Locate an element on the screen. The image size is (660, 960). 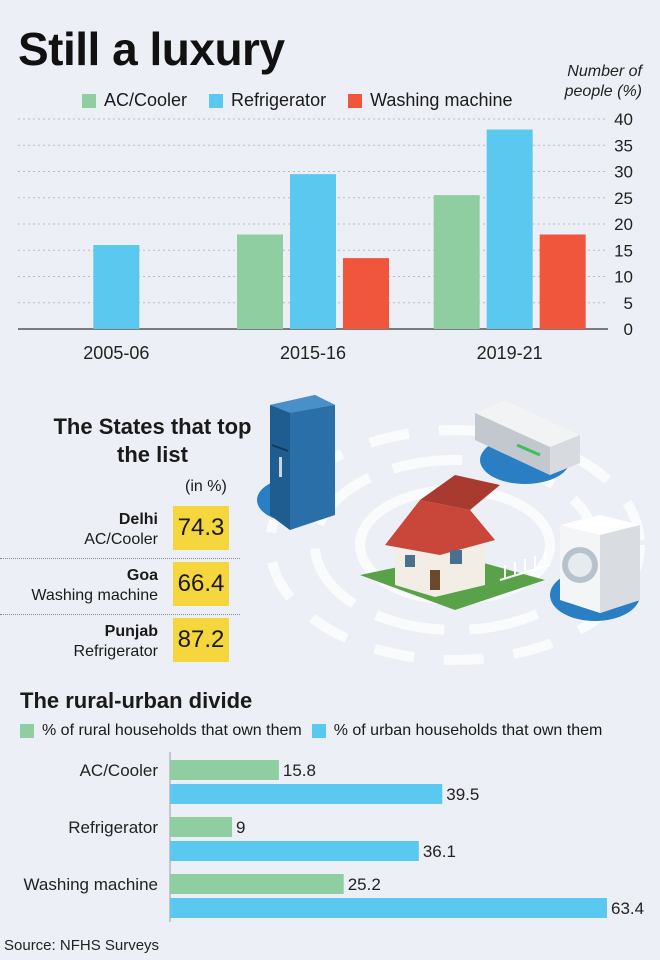
legend-swatch-washing-machine is located at coordinates (355, 100).